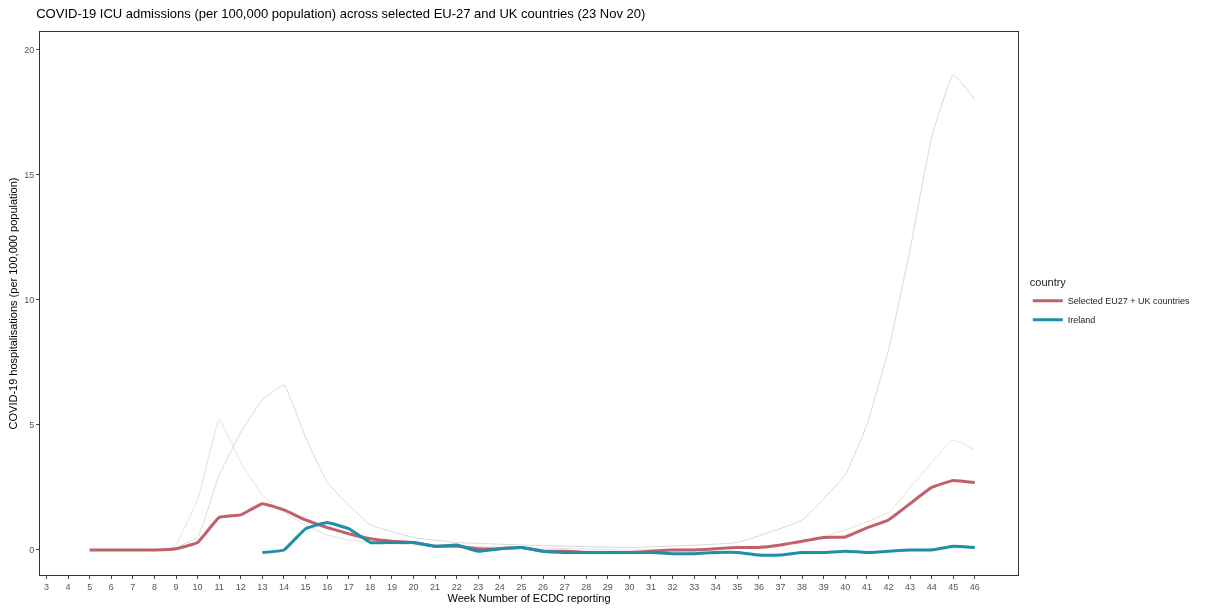 The height and width of the screenshot is (609, 1208). I want to click on x-tick-label: 45, so click(953, 586).